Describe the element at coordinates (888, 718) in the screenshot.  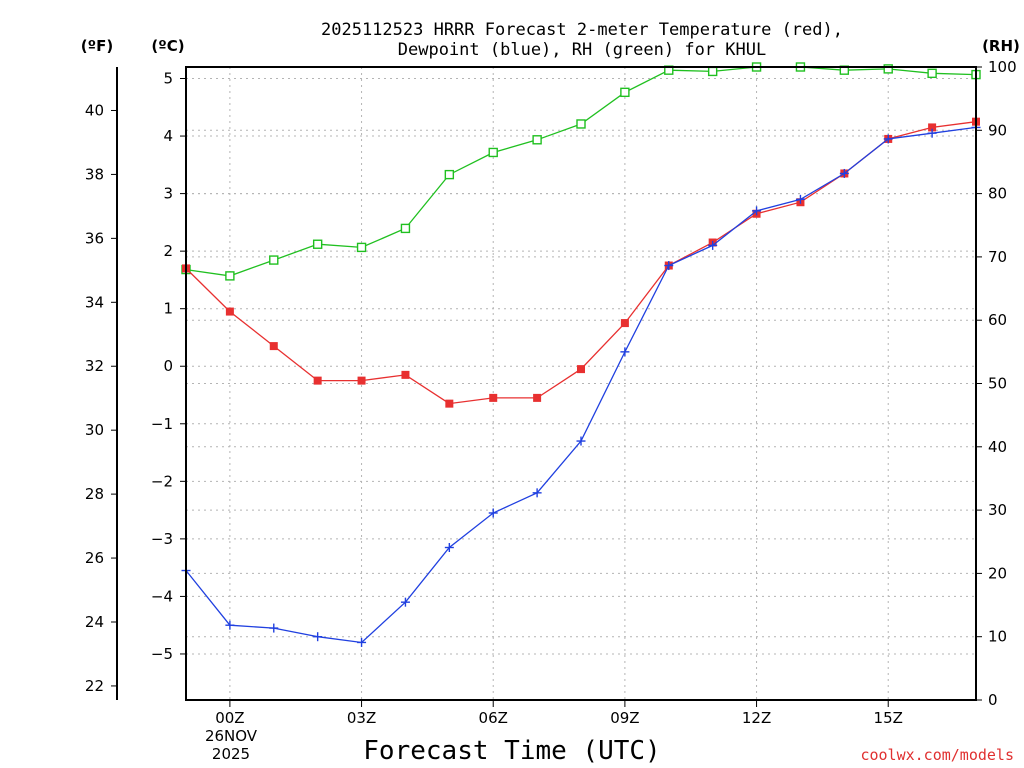
I see `x-tick-label-15Z: 15Z` at that location.